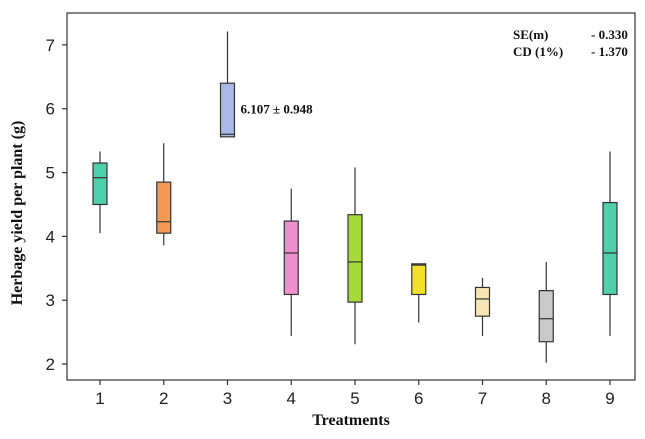 The width and height of the screenshot is (645, 439). Describe the element at coordinates (609, 51) in the screenshot. I see `cd-value: - 1.370` at that location.